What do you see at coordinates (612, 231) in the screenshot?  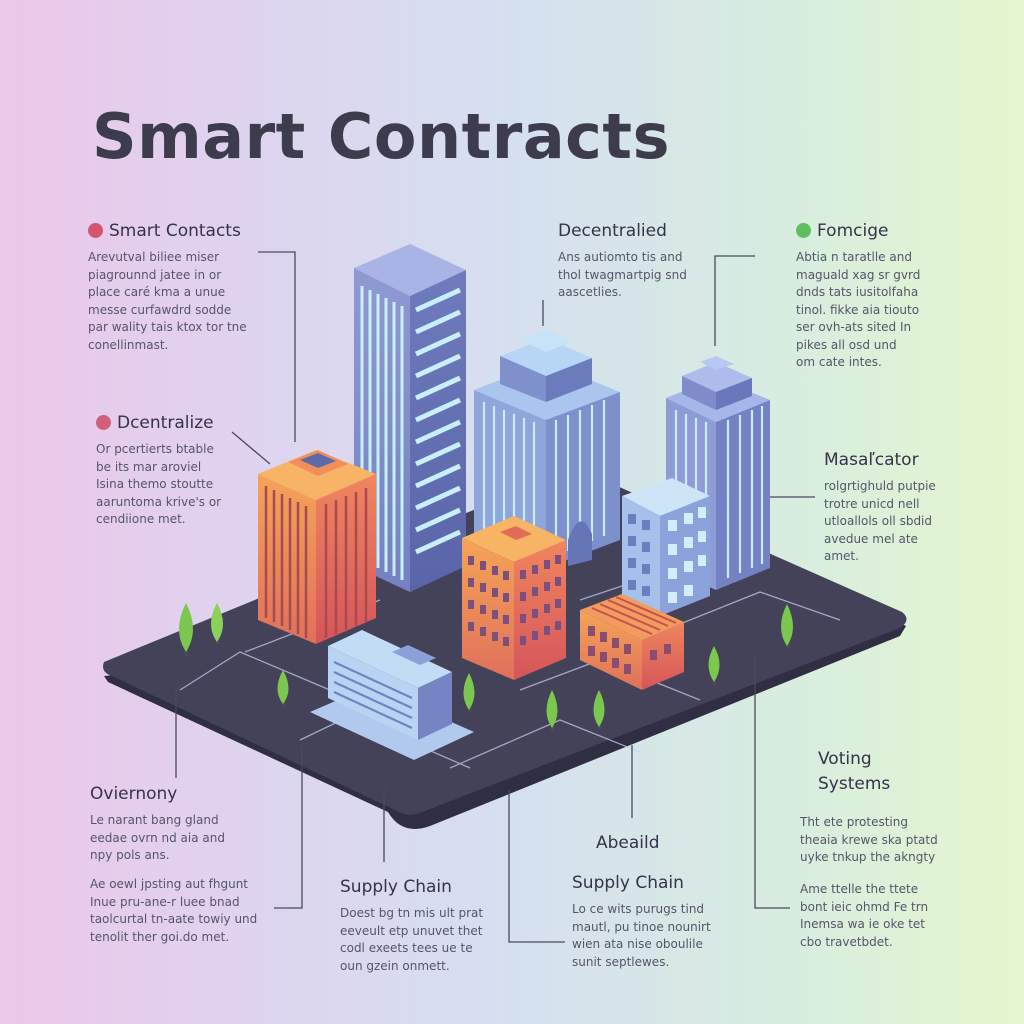 I see `callout-heading: Decentralied` at bounding box center [612, 231].